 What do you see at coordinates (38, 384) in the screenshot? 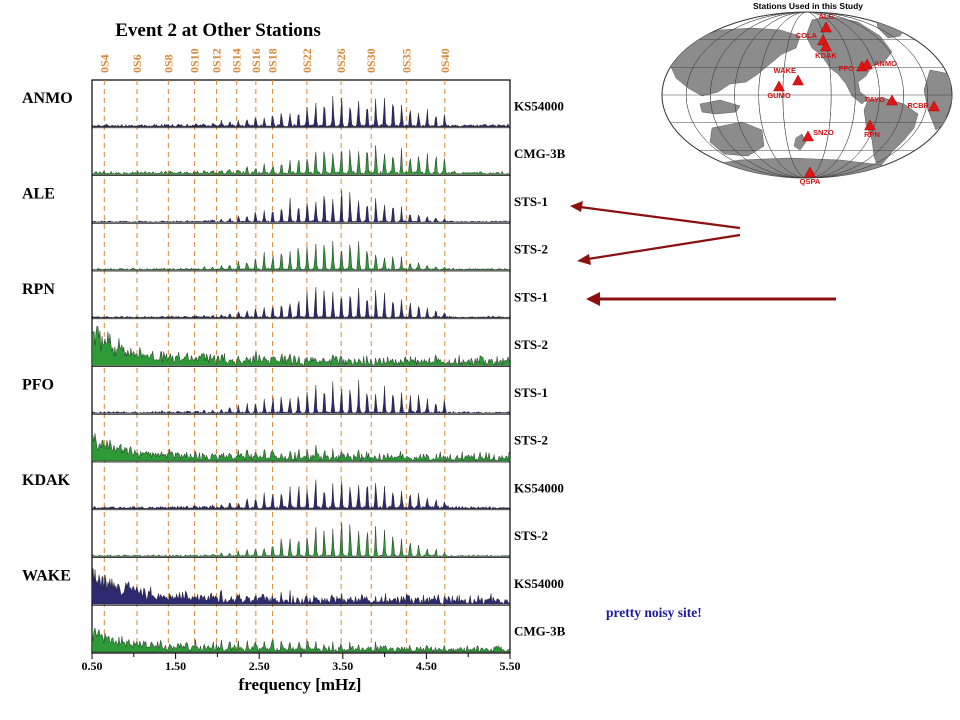
I see `station-label: PFO` at bounding box center [38, 384].